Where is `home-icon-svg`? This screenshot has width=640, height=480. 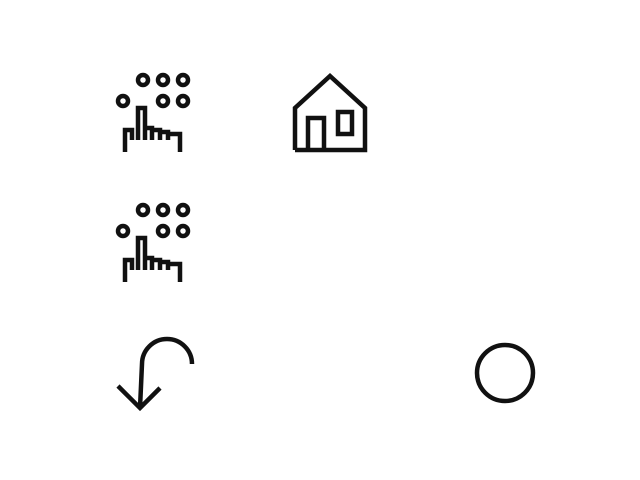 home-icon-svg is located at coordinates (330, 112).